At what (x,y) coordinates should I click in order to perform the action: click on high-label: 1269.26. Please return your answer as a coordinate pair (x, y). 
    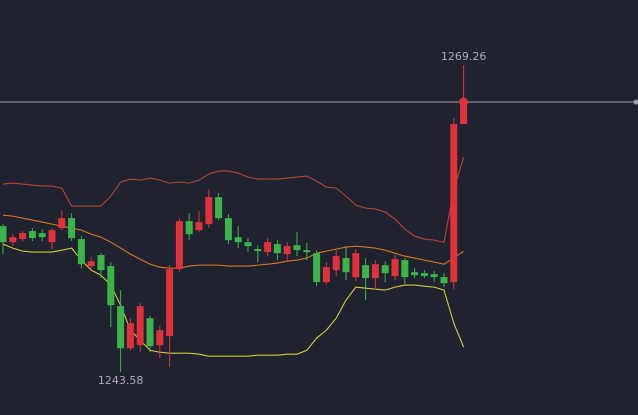
    Looking at the image, I should click on (464, 56).